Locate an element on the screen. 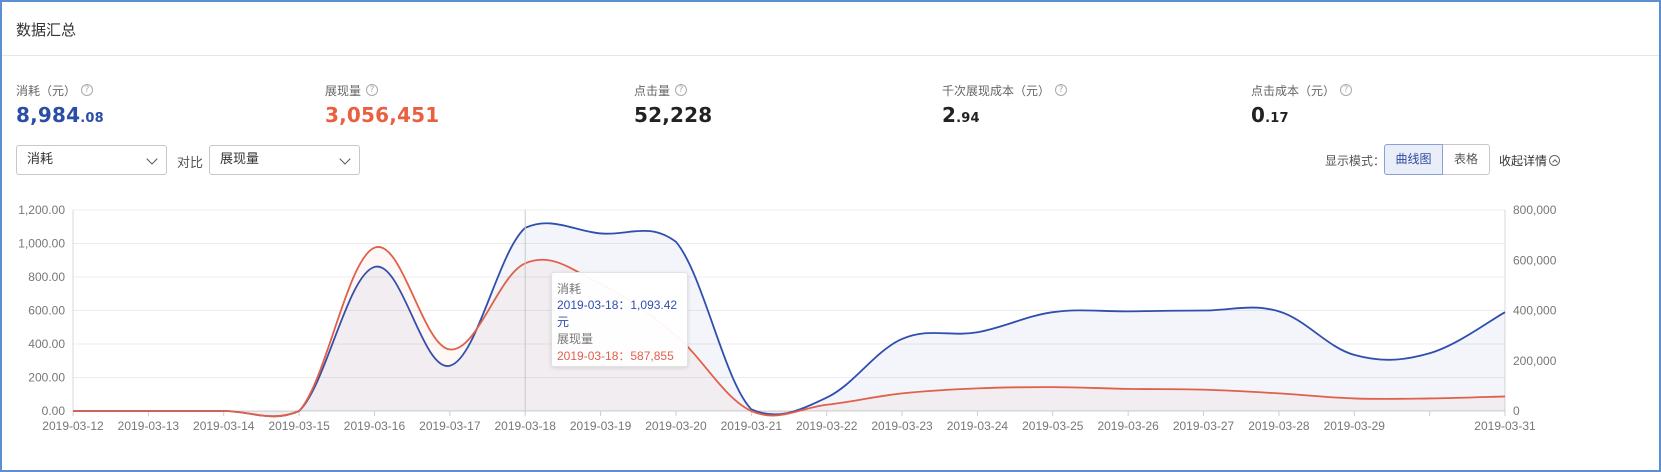  metric-cpm-value: 2.94 is located at coordinates (961, 115).